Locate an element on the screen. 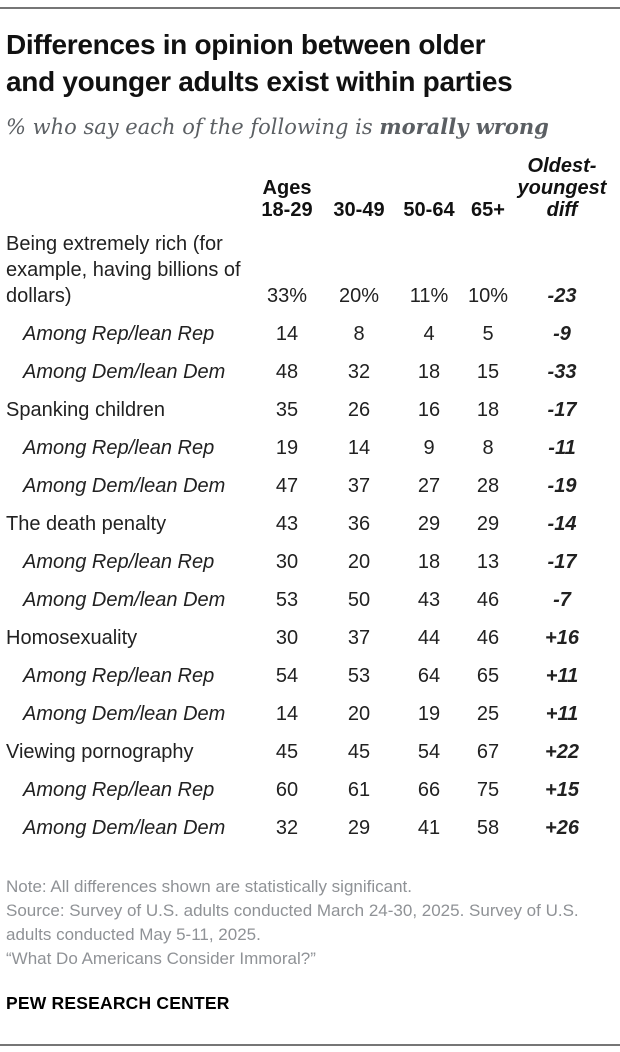 The width and height of the screenshot is (620, 1052). column-header-65plus: 65+ is located at coordinates (488, 210).